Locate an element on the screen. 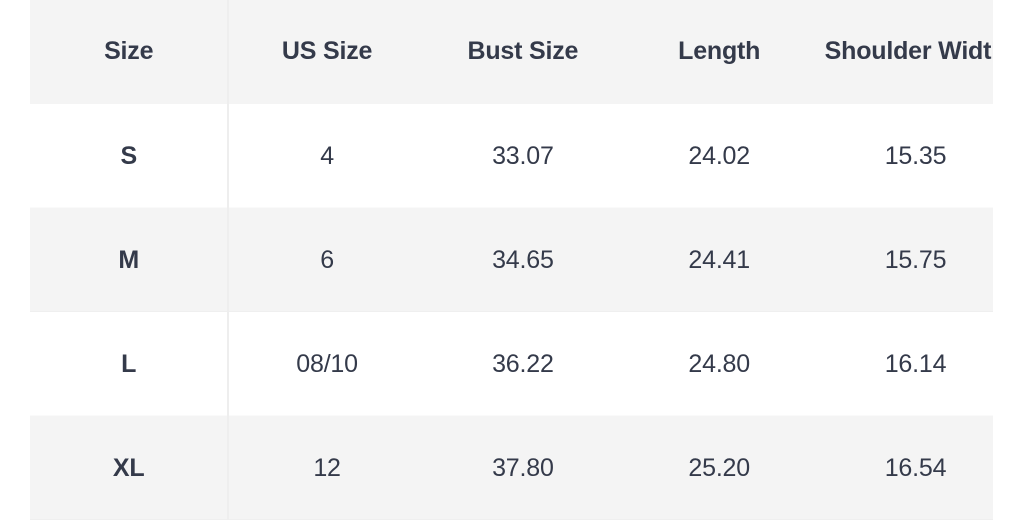  cell-size: XL is located at coordinates (130, 468).